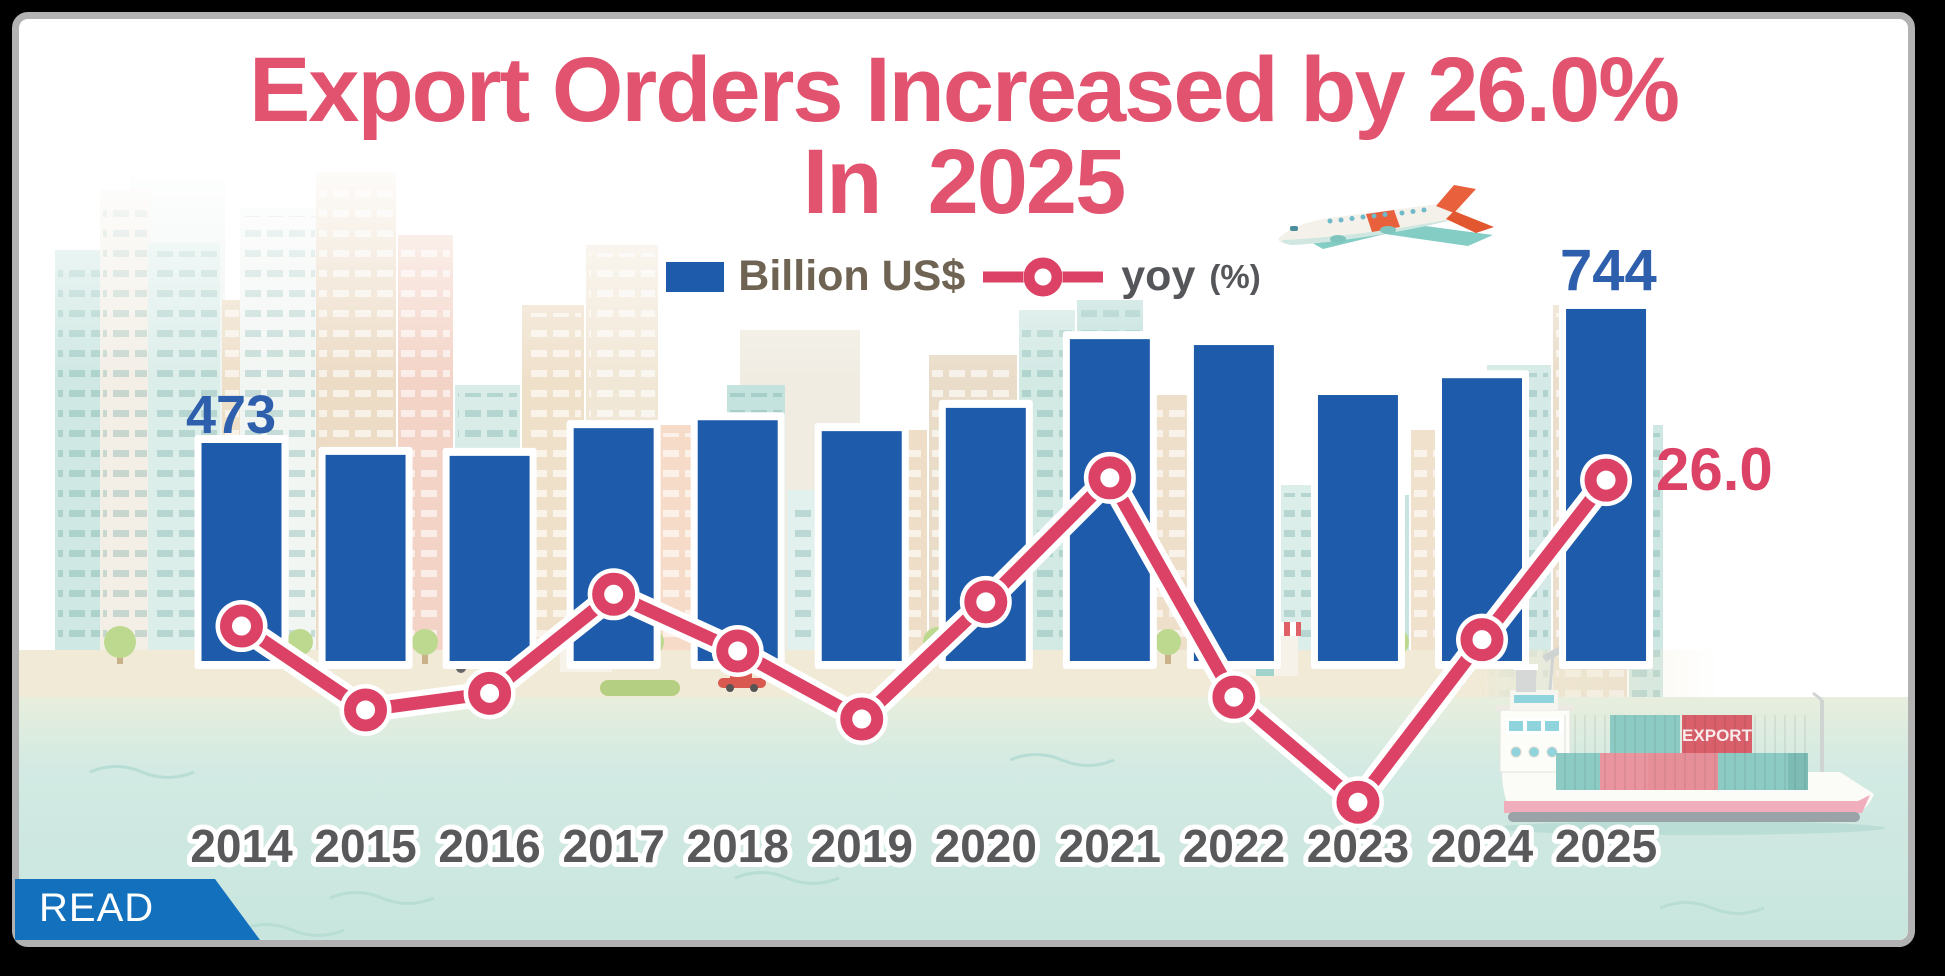 The height and width of the screenshot is (976, 1945). I want to click on yoy-point-2018, so click(737, 650).